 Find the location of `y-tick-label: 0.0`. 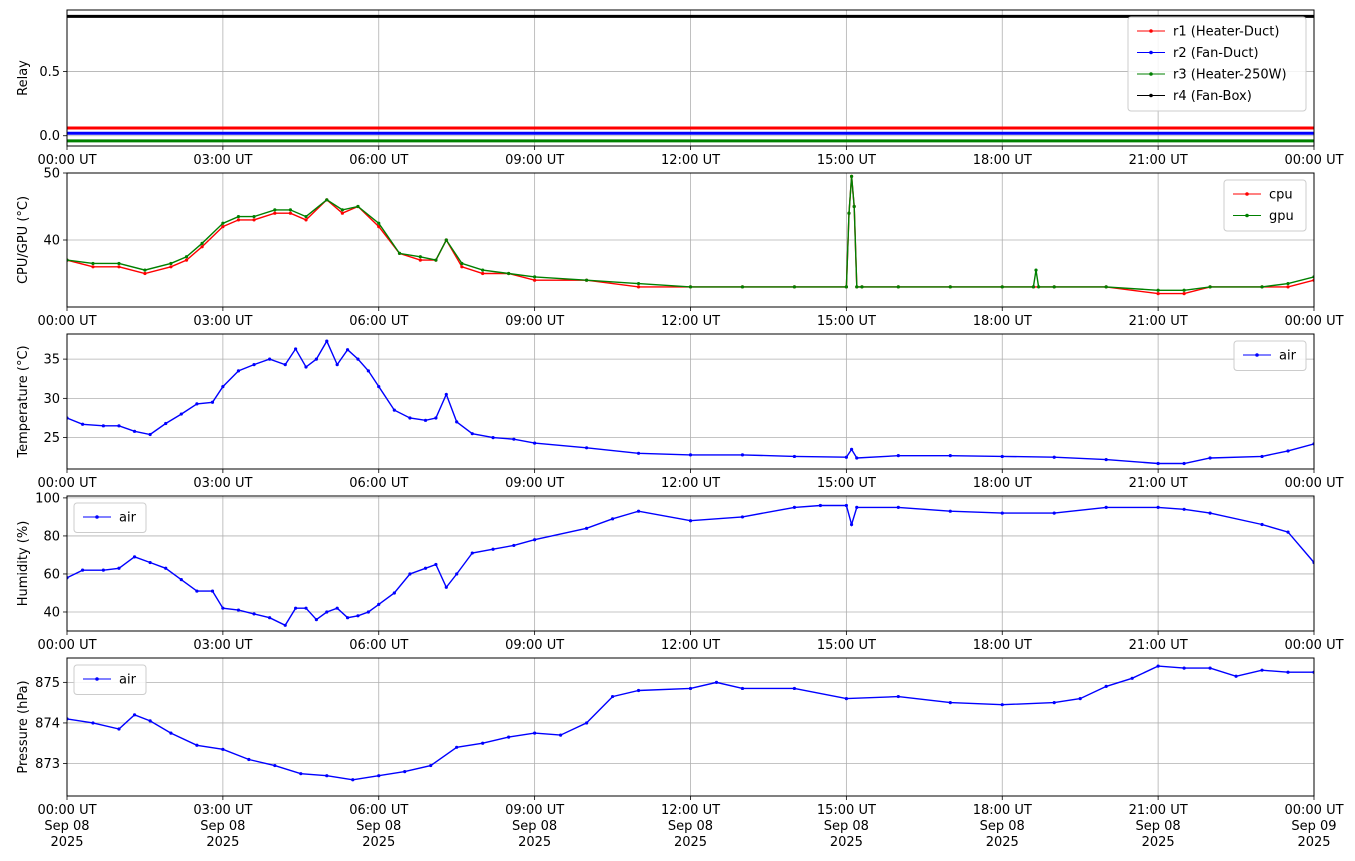

y-tick-label: 0.0 is located at coordinates (49, 136).